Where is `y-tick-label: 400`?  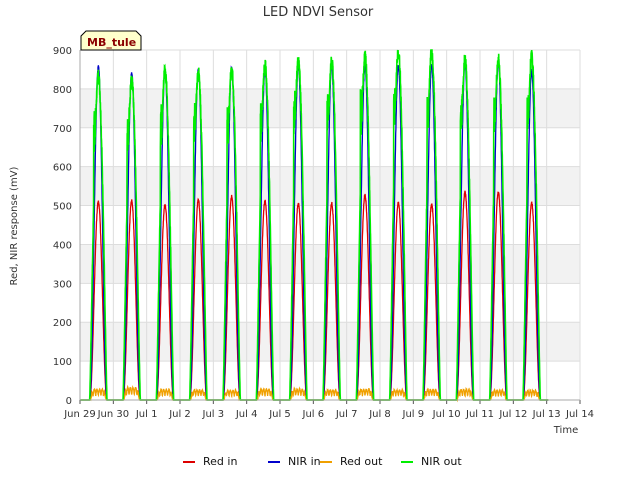 y-tick-label: 400 is located at coordinates (62, 245).